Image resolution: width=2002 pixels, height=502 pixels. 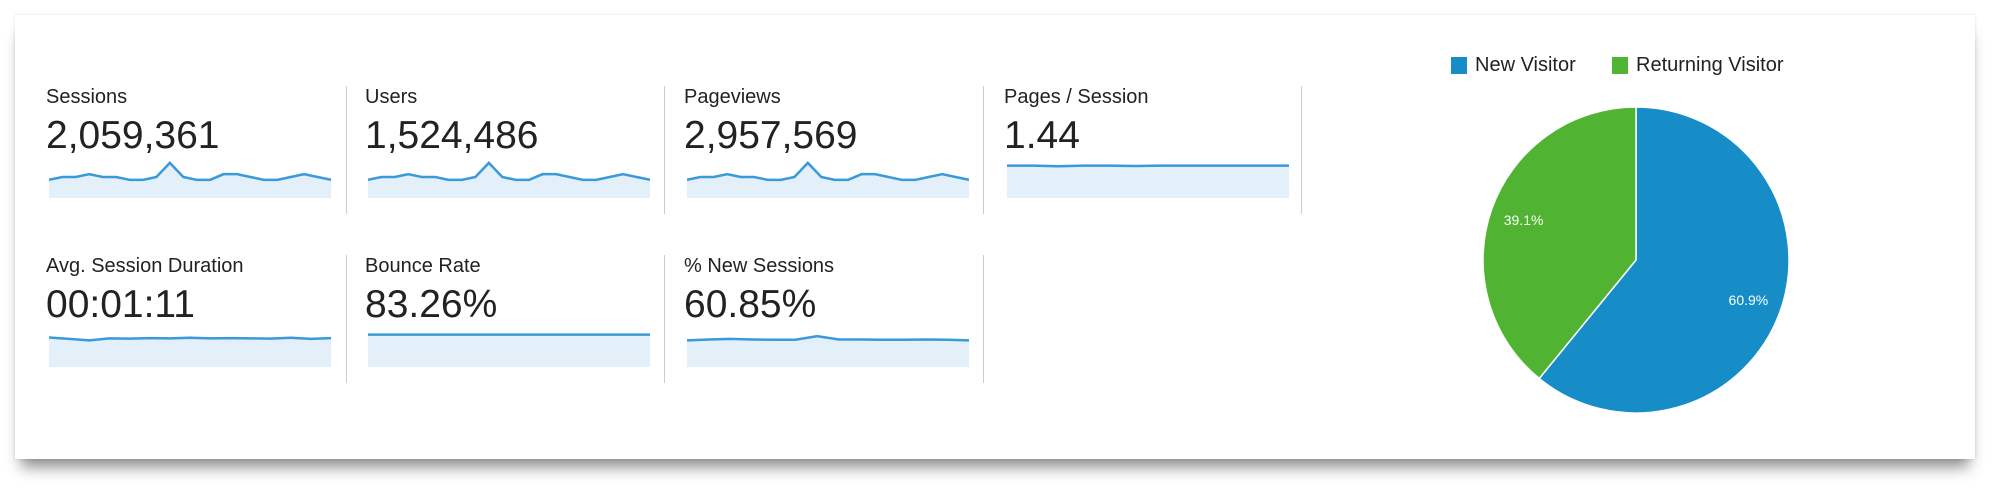 I want to click on metric-value: 00:01:11, so click(x=120, y=304).